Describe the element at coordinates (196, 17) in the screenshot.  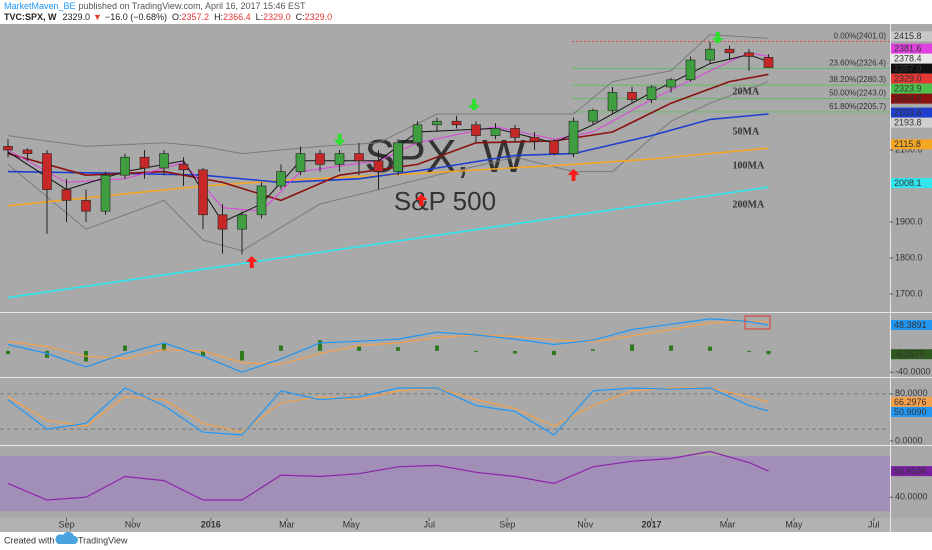
I see `ohlc-value: 2357.2` at that location.